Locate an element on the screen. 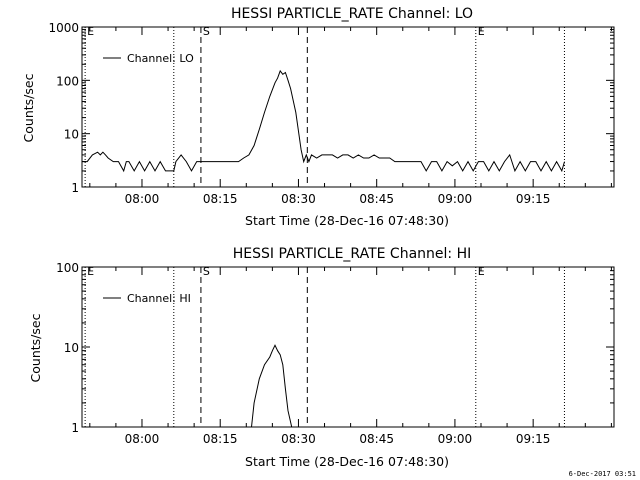 The image size is (640, 480). panel-hi-legend-label: Channel: HI is located at coordinates (159, 298).